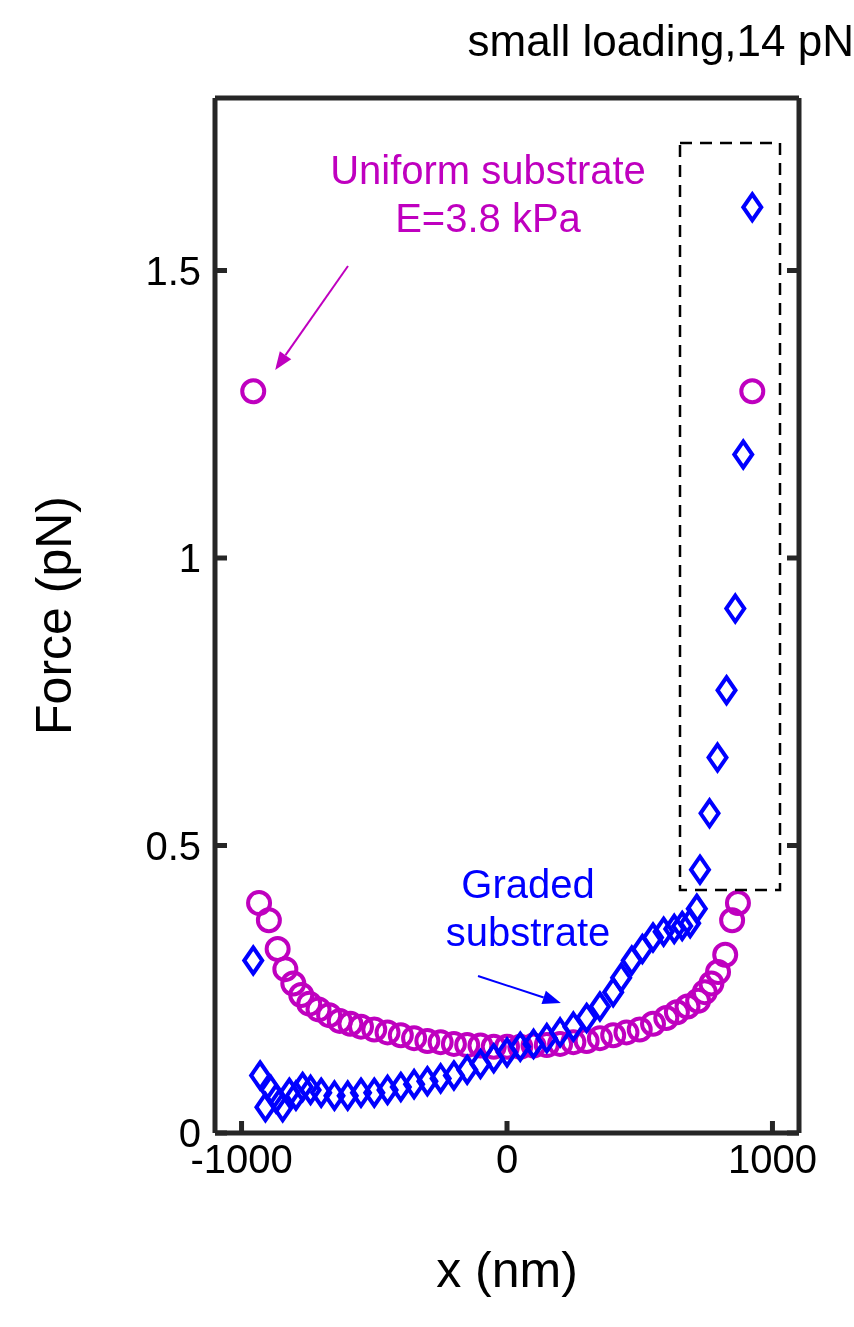 This screenshot has width=854, height=1327. What do you see at coordinates (173, 845) in the screenshot?
I see `y-tick-label: 0.5` at bounding box center [173, 845].